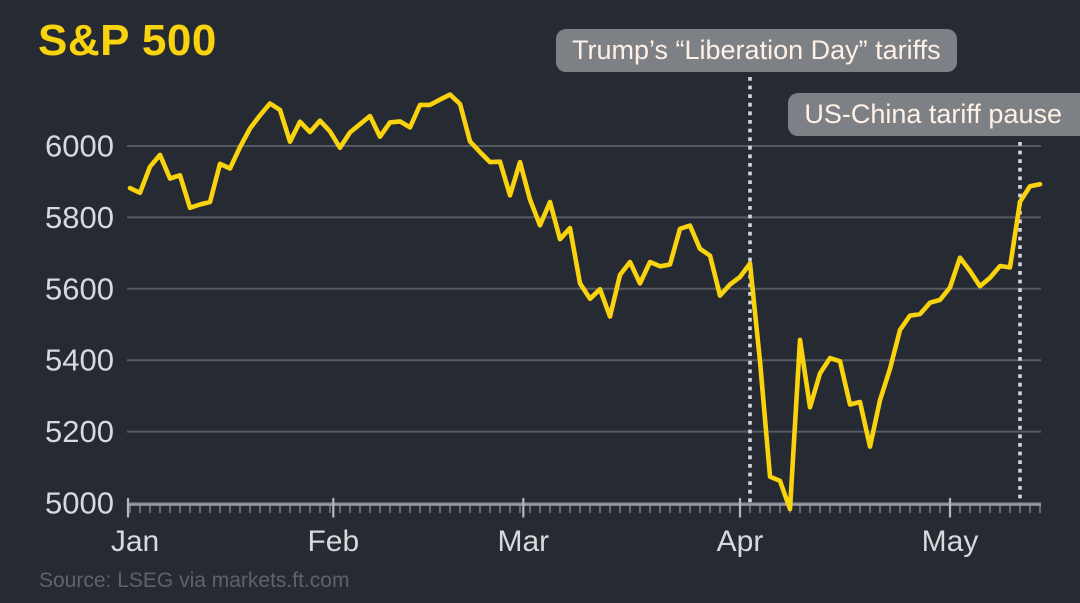  I want to click on annotation-liberation-day-tariffs: Trump’s “Liberation Day” tariffs, so click(756, 50).